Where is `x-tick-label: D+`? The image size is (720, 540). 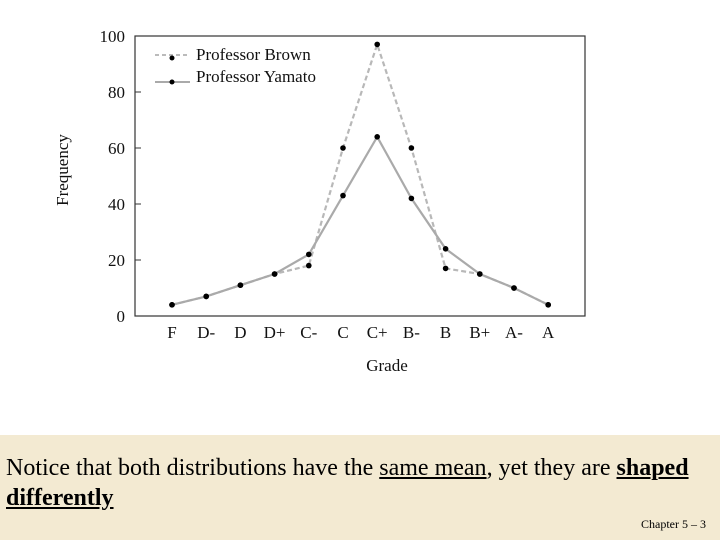 x-tick-label: D+ is located at coordinates (275, 332).